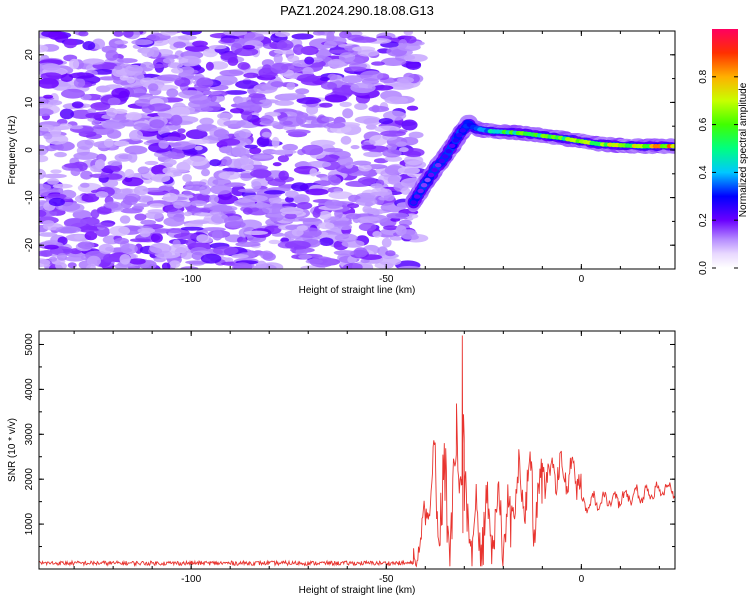 The width and height of the screenshot is (750, 600). Describe the element at coordinates (703, 172) in the screenshot. I see `colorbar-tick-label: 0.4` at that location.